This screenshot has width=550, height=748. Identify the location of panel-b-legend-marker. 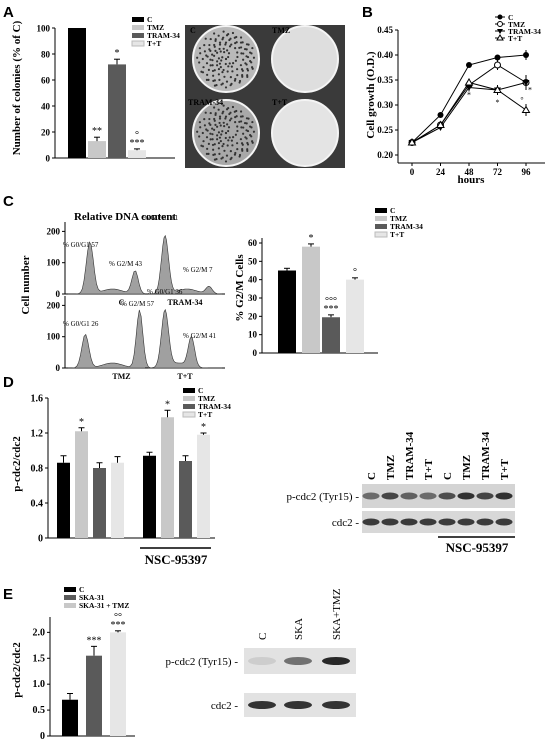
(500, 17).